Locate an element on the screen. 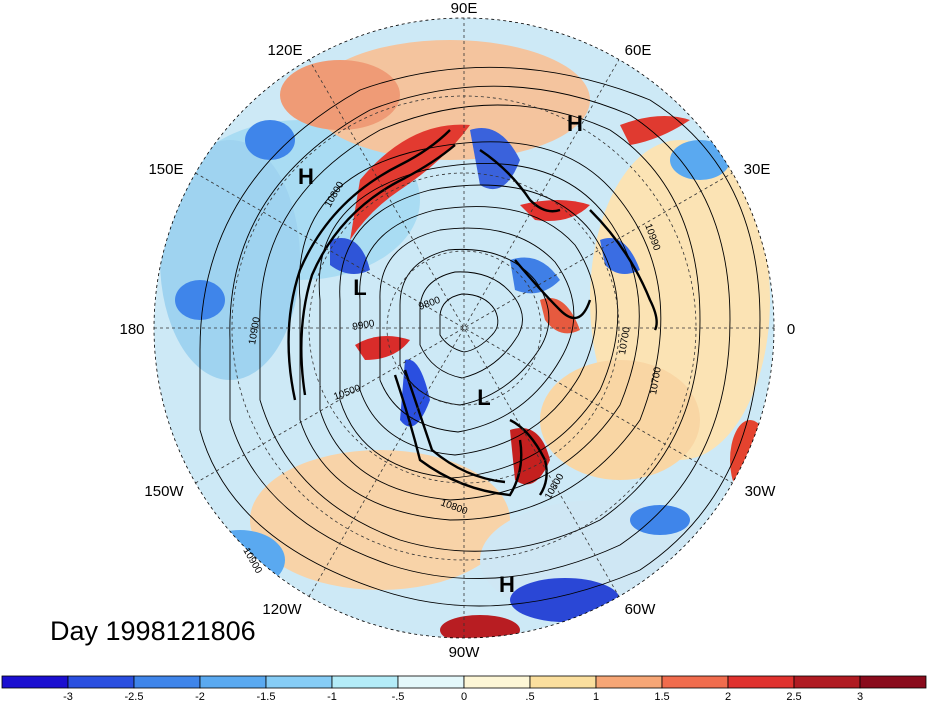 The width and height of the screenshot is (928, 702). colorbar-tick-label: 1.5 is located at coordinates (661, 696).